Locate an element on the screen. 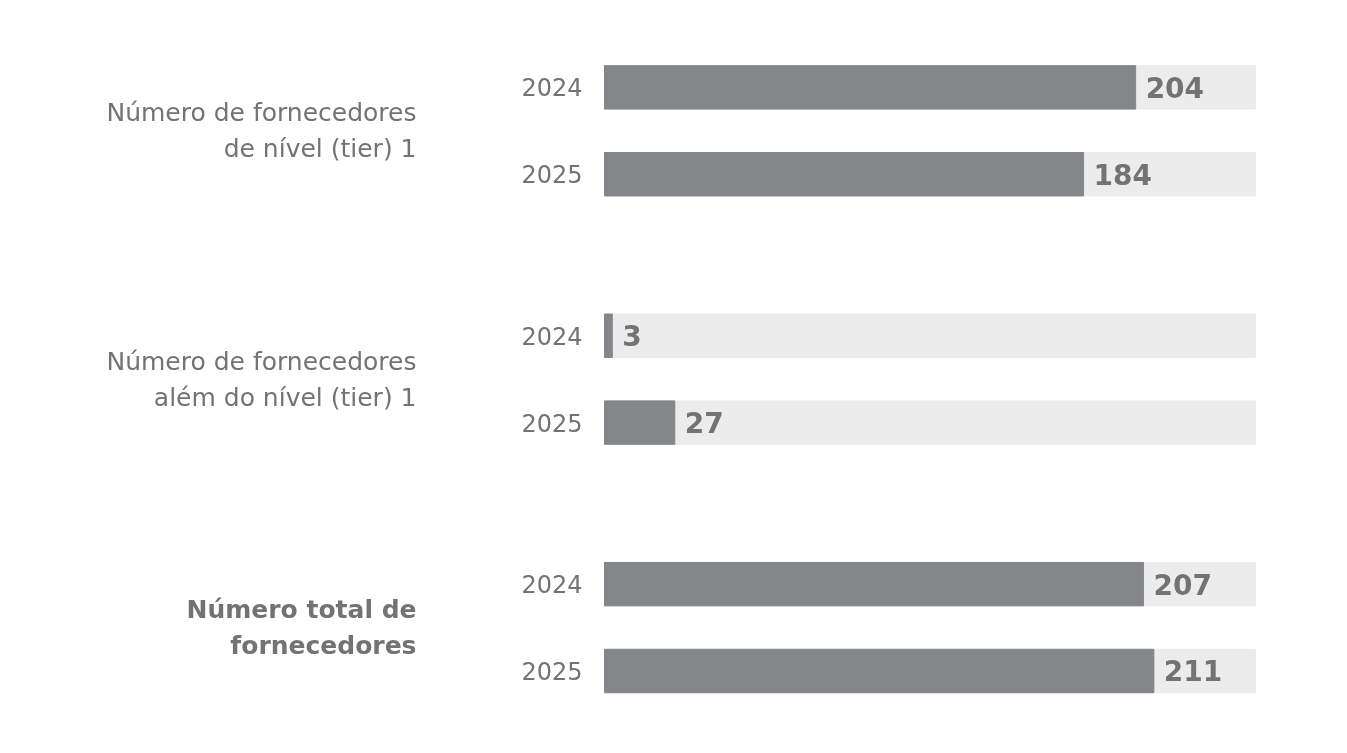 The width and height of the screenshot is (1347, 753). text: Número de fornecedores de nível (tier) 1 is located at coordinates (261, 131).